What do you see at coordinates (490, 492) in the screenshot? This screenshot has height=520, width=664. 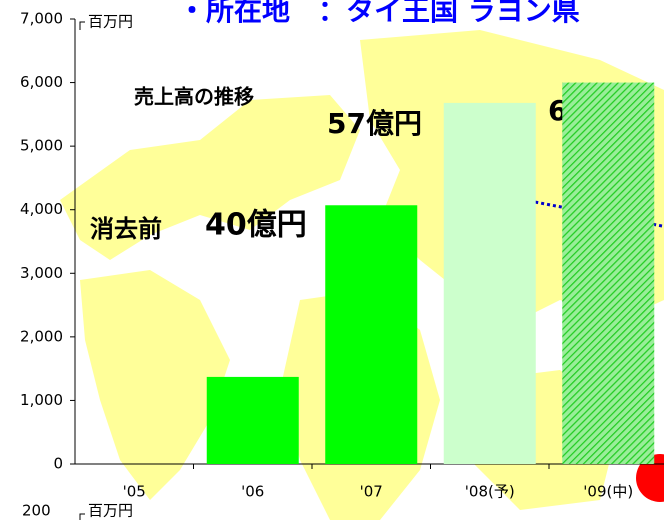 I see `x-tick-label: '08(予)` at bounding box center [490, 492].